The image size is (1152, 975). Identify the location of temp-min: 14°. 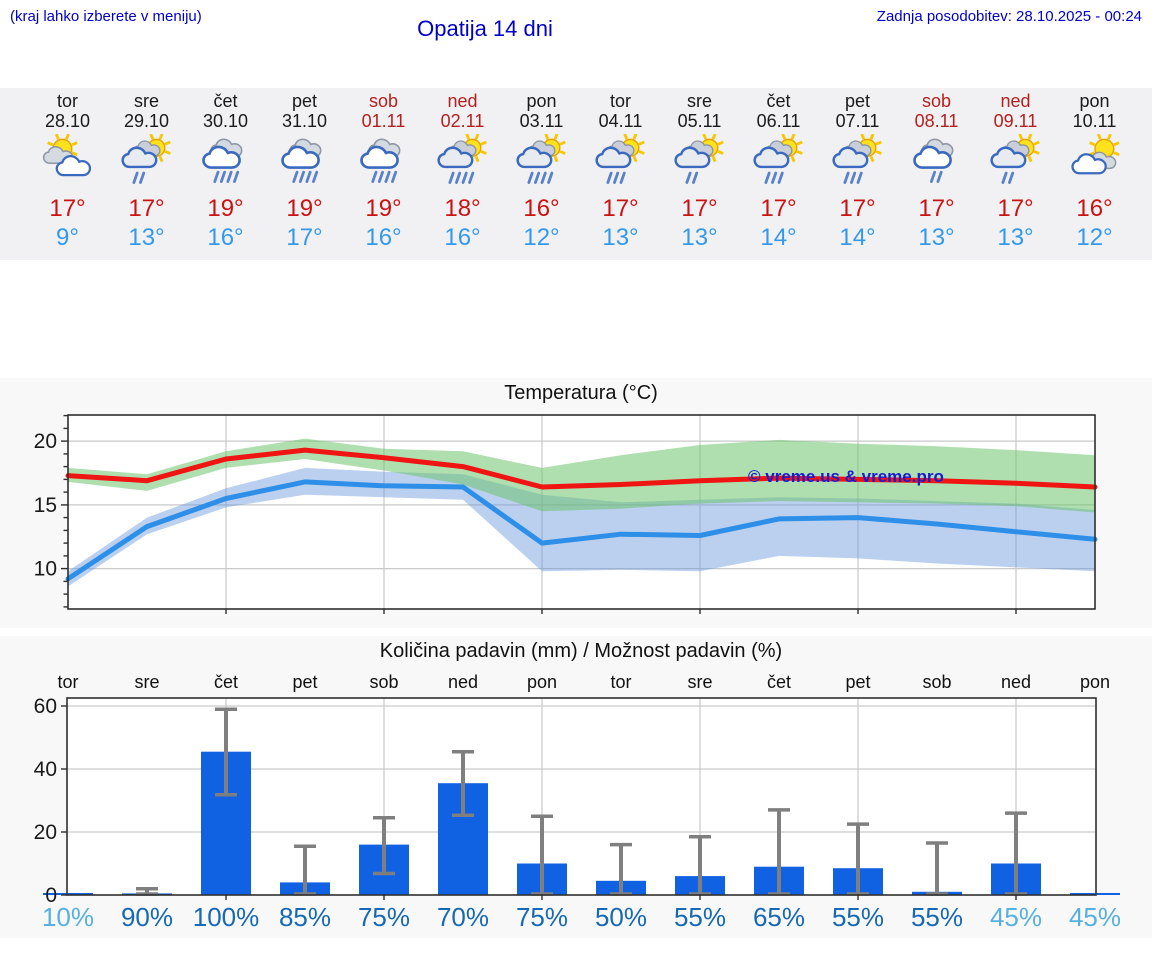
(778, 237).